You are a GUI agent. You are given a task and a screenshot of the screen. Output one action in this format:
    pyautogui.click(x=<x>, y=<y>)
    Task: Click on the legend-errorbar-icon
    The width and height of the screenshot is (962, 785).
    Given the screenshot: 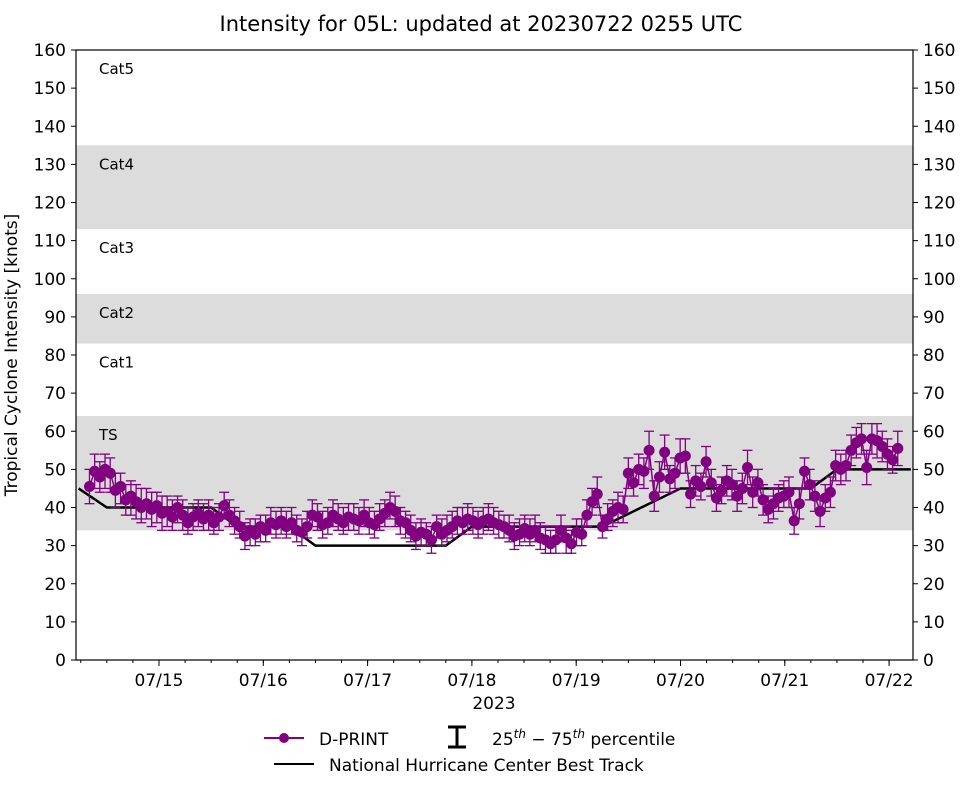 What is the action you would take?
    pyautogui.click(x=457, y=737)
    